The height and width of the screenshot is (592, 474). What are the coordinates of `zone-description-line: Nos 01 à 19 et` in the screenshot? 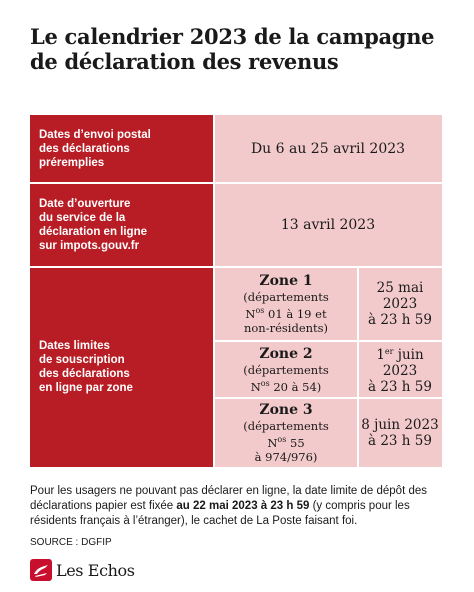 It's located at (286, 313).